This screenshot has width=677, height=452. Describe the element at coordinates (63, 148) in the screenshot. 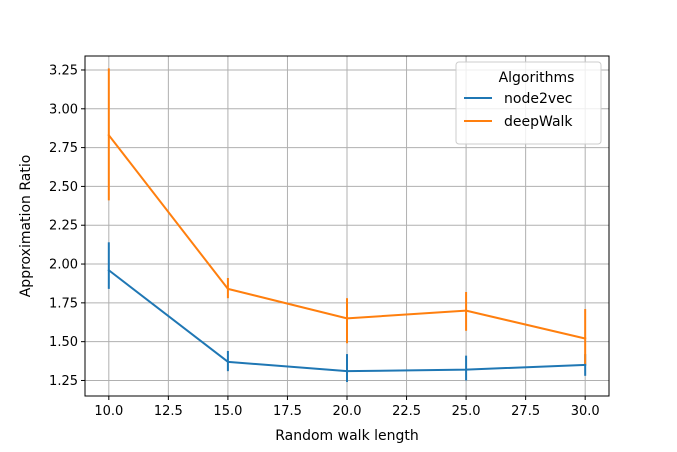

I see `y-tick-label: 2.75` at that location.